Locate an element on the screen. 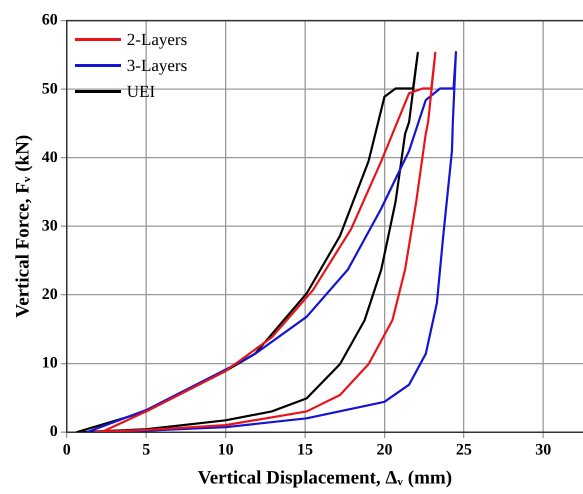 The width and height of the screenshot is (583, 494). y-axis-title: Vertical Force, Fᵥ (kN) is located at coordinates (23, 226).